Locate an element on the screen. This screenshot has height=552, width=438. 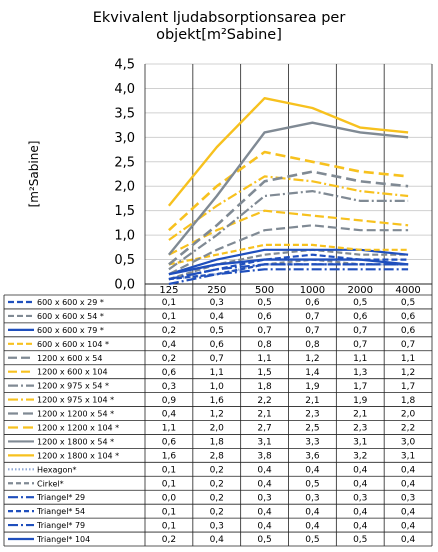
data-table-cell: 3,3 is located at coordinates (312, 443).